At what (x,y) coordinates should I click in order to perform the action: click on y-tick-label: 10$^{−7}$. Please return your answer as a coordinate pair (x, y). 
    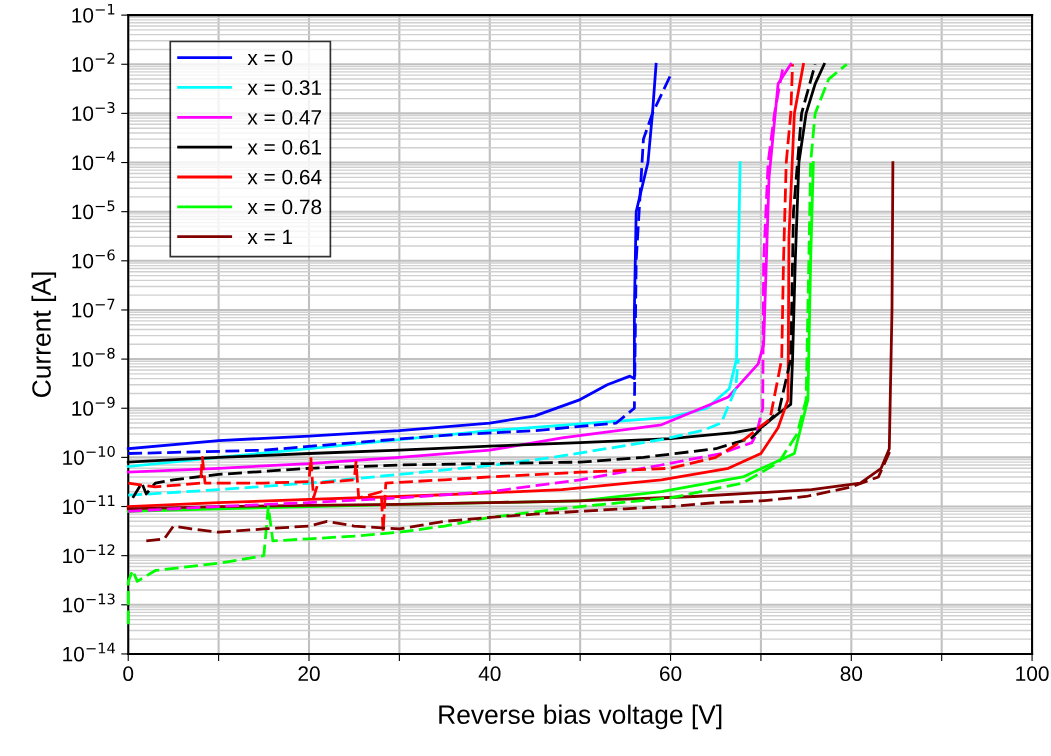
    Looking at the image, I should click on (93, 308).